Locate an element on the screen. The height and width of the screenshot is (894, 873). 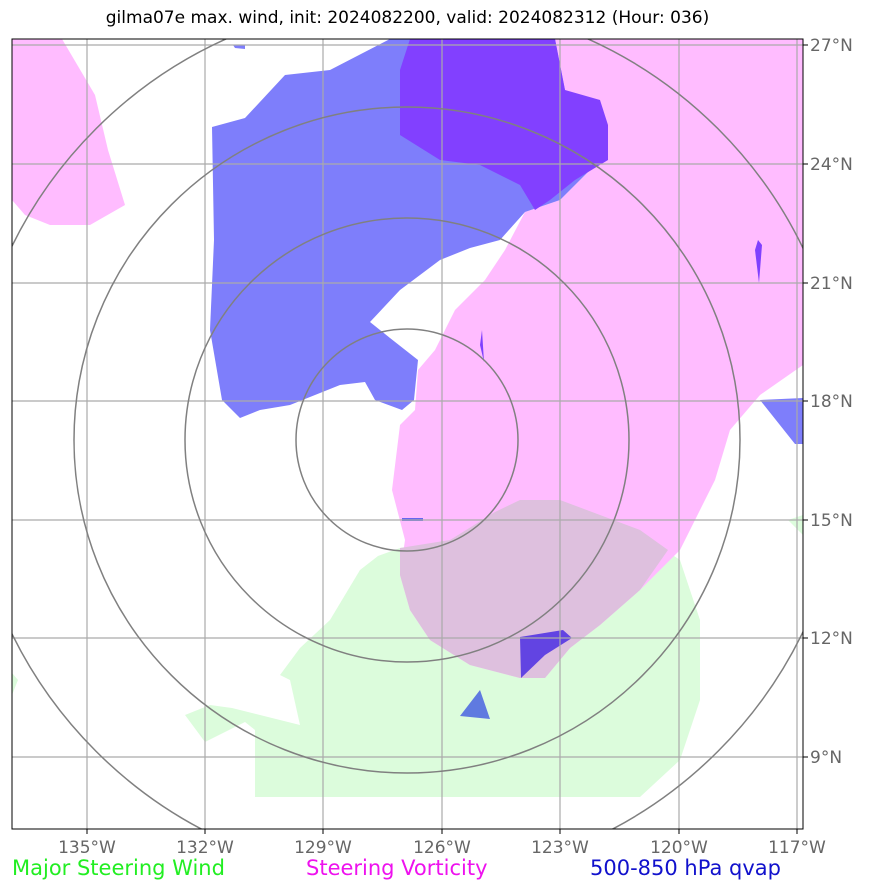
legend-qvap: 500-850 hPa qvap is located at coordinates (685, 868).